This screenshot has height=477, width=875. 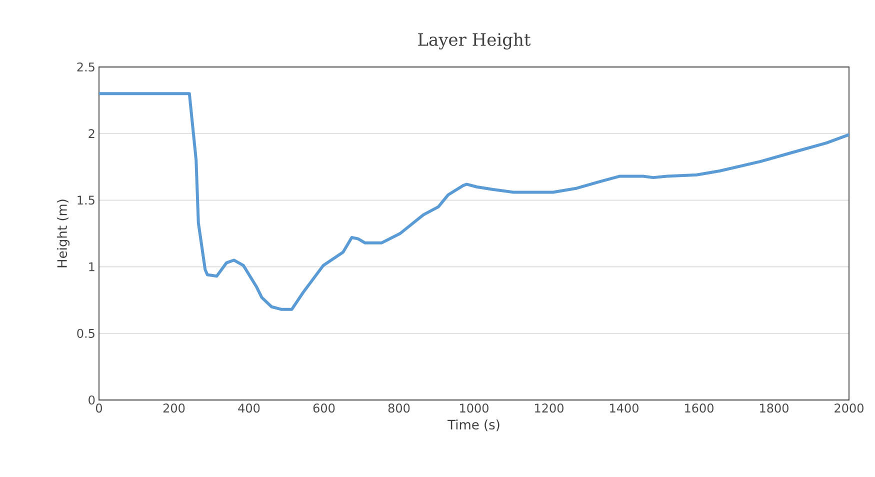 What do you see at coordinates (249, 408) in the screenshot?
I see `x-tick-label: 400` at bounding box center [249, 408].